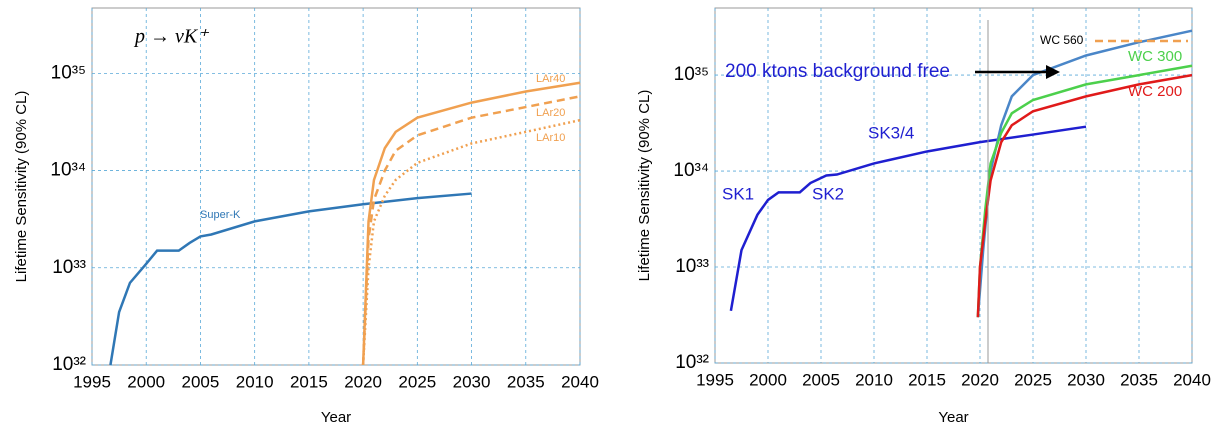 This screenshot has width=1219, height=433. What do you see at coordinates (738, 193) in the screenshot?
I see `annotation: SK1` at bounding box center [738, 193].